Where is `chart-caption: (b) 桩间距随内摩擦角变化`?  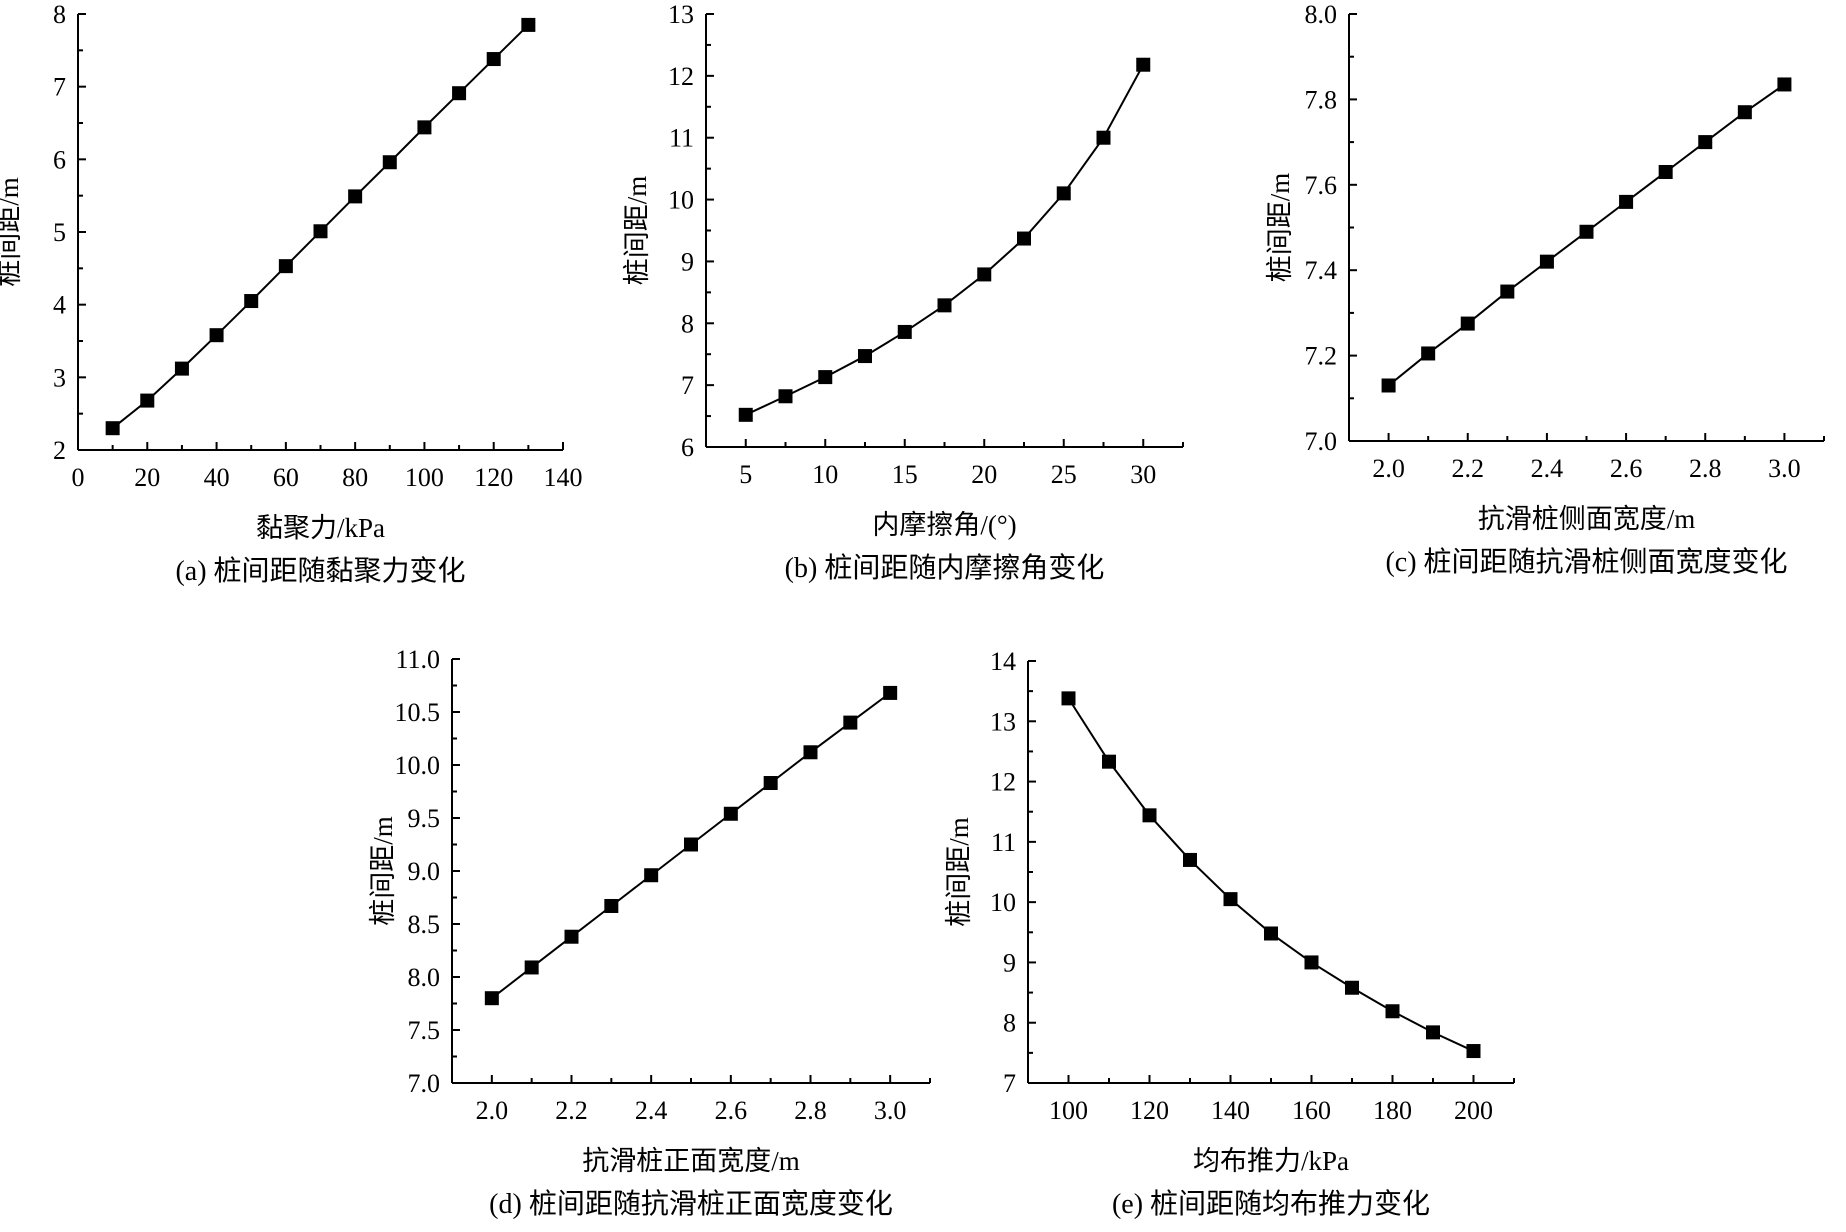 chart-caption: (b) 桩间距随内摩擦角变化 is located at coordinates (945, 568).